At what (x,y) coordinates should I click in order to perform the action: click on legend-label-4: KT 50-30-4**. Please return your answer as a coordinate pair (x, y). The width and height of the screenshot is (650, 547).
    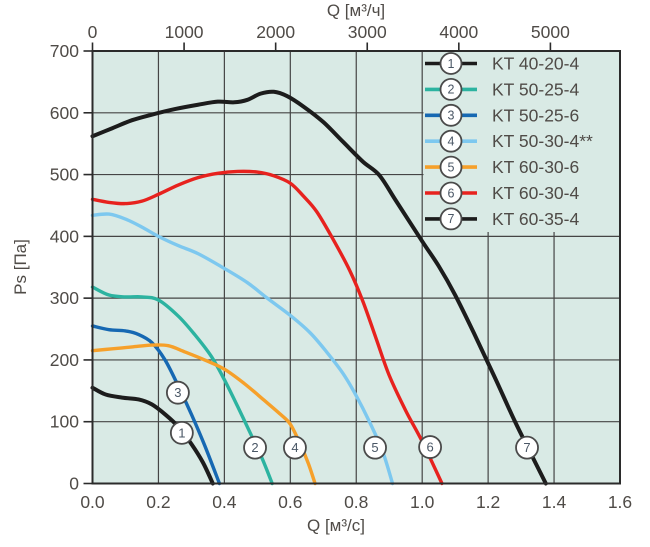
    Looking at the image, I should click on (542, 141).